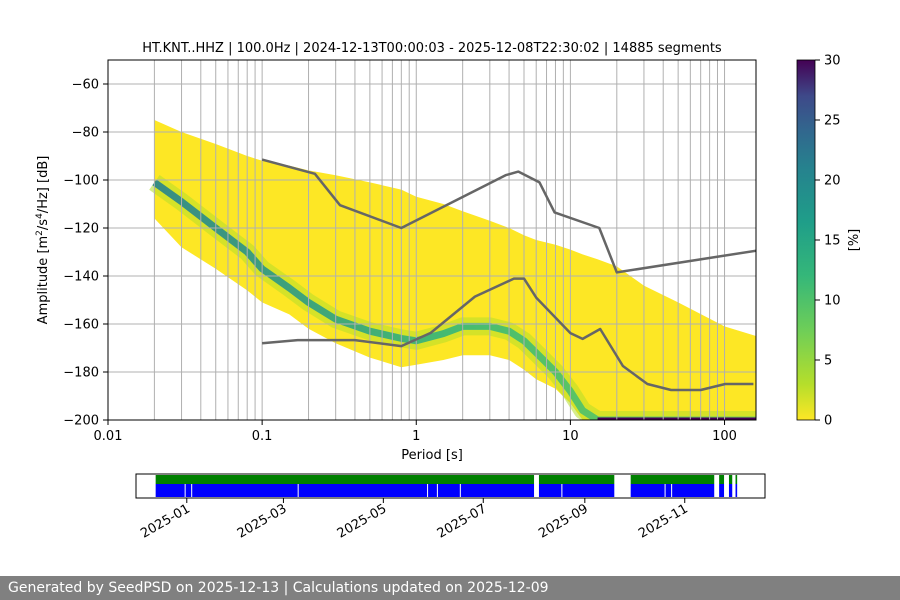 This screenshot has height=600, width=900. Describe the element at coordinates (570, 436) in the screenshot. I see `x-tick-label: 10` at that location.